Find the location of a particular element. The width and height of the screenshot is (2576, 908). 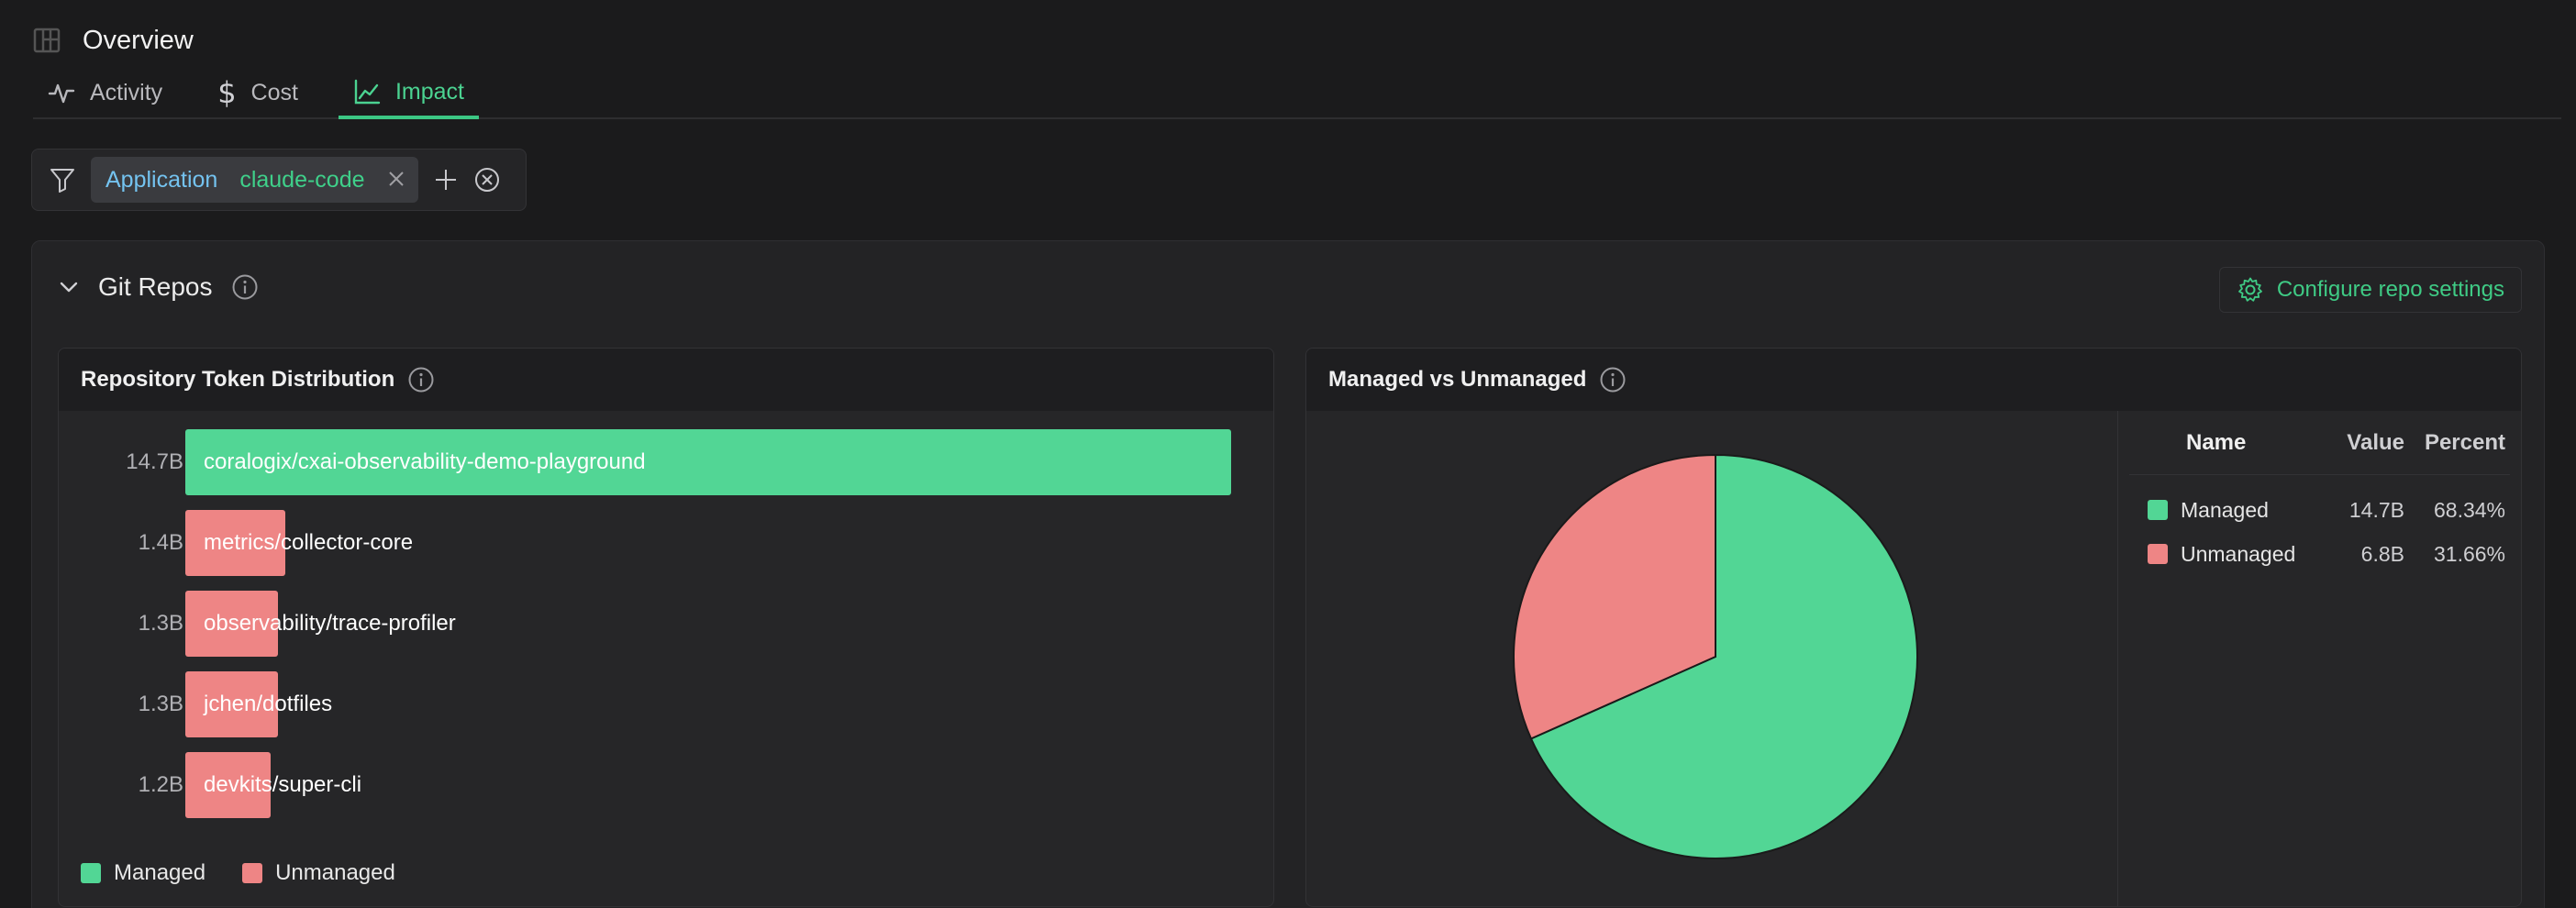

row-value: 6.8B is located at coordinates (2382, 553).